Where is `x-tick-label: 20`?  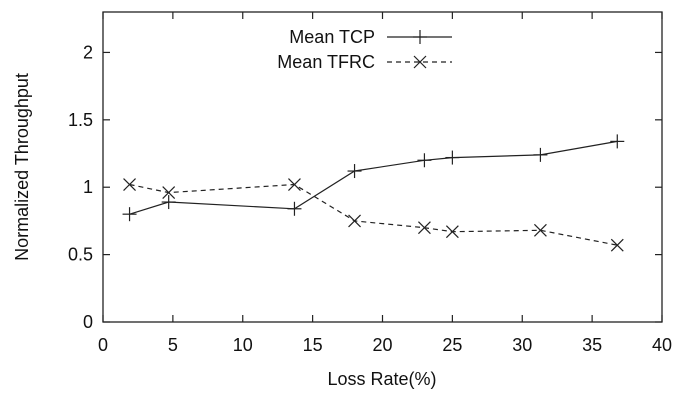 x-tick-label: 20 is located at coordinates (382, 345).